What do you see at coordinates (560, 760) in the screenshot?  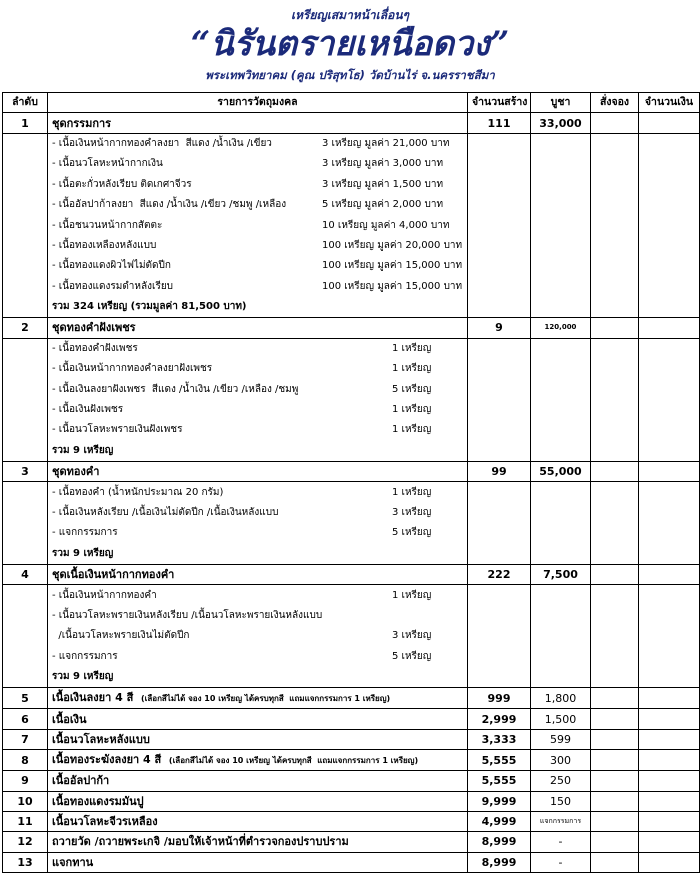 I see `price: 300` at bounding box center [560, 760].